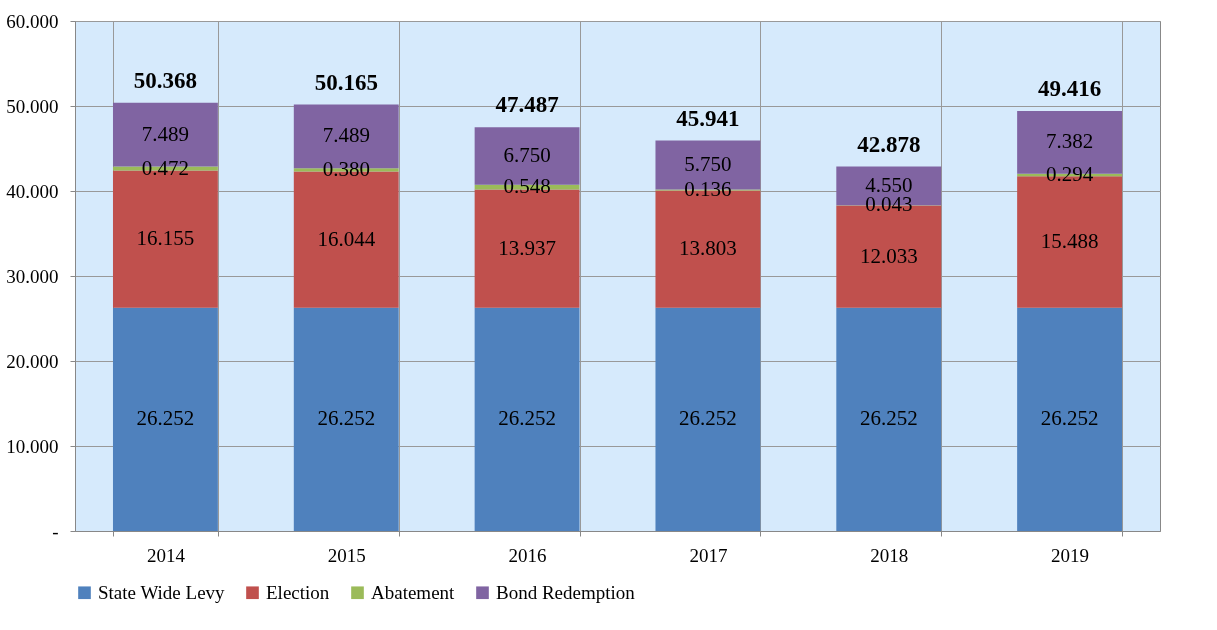  I want to click on total-label: 50.368, so click(165, 80).